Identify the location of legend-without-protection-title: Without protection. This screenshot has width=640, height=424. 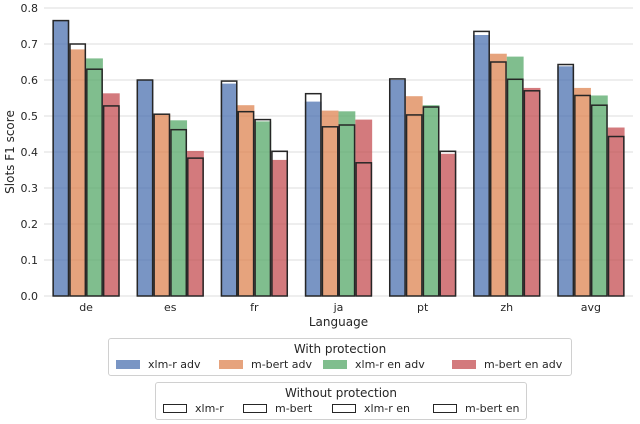
(340, 393).